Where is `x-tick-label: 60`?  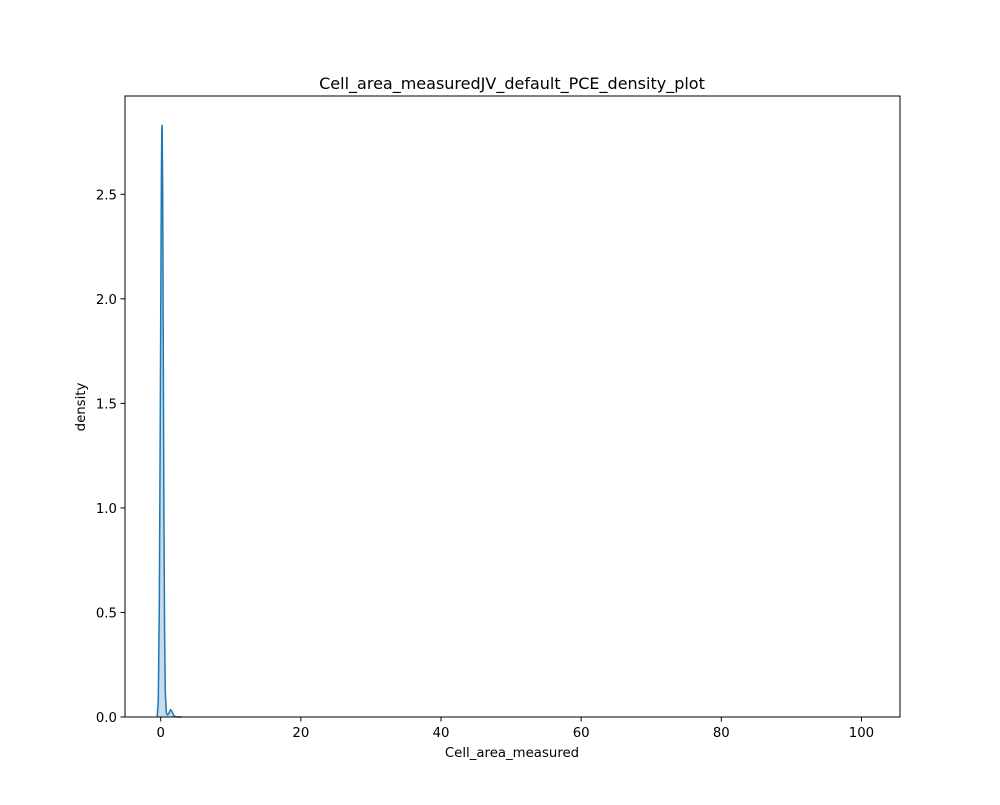 x-tick-label: 60 is located at coordinates (581, 733).